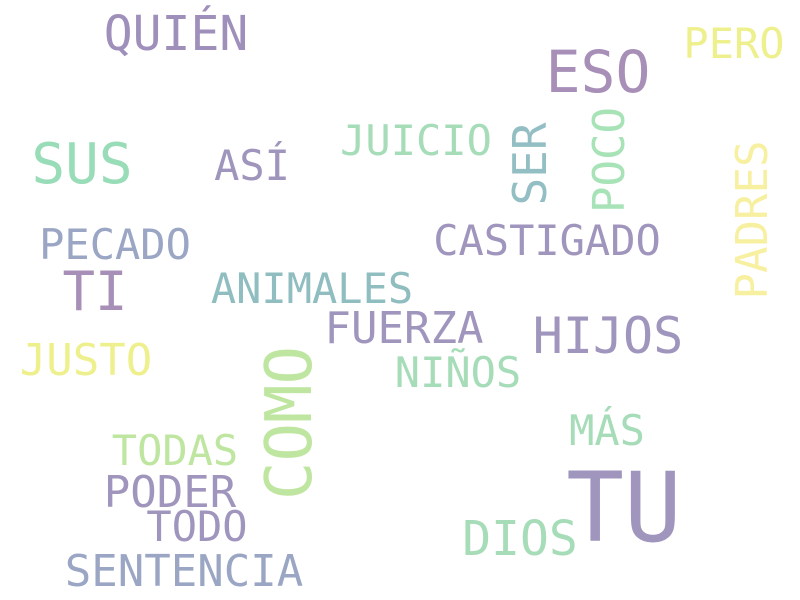 The width and height of the screenshot is (800, 600). I want to click on word-mas: MÁS, so click(607, 430).